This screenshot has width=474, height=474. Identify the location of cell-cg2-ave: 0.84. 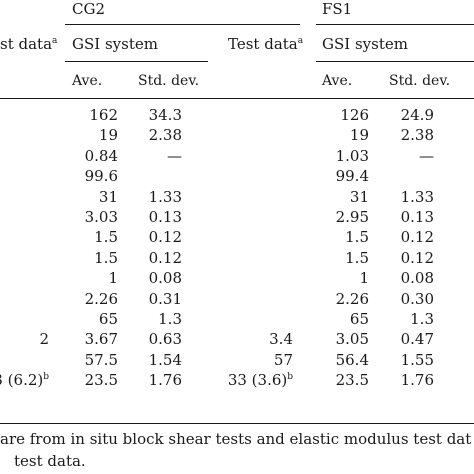
(101, 155).